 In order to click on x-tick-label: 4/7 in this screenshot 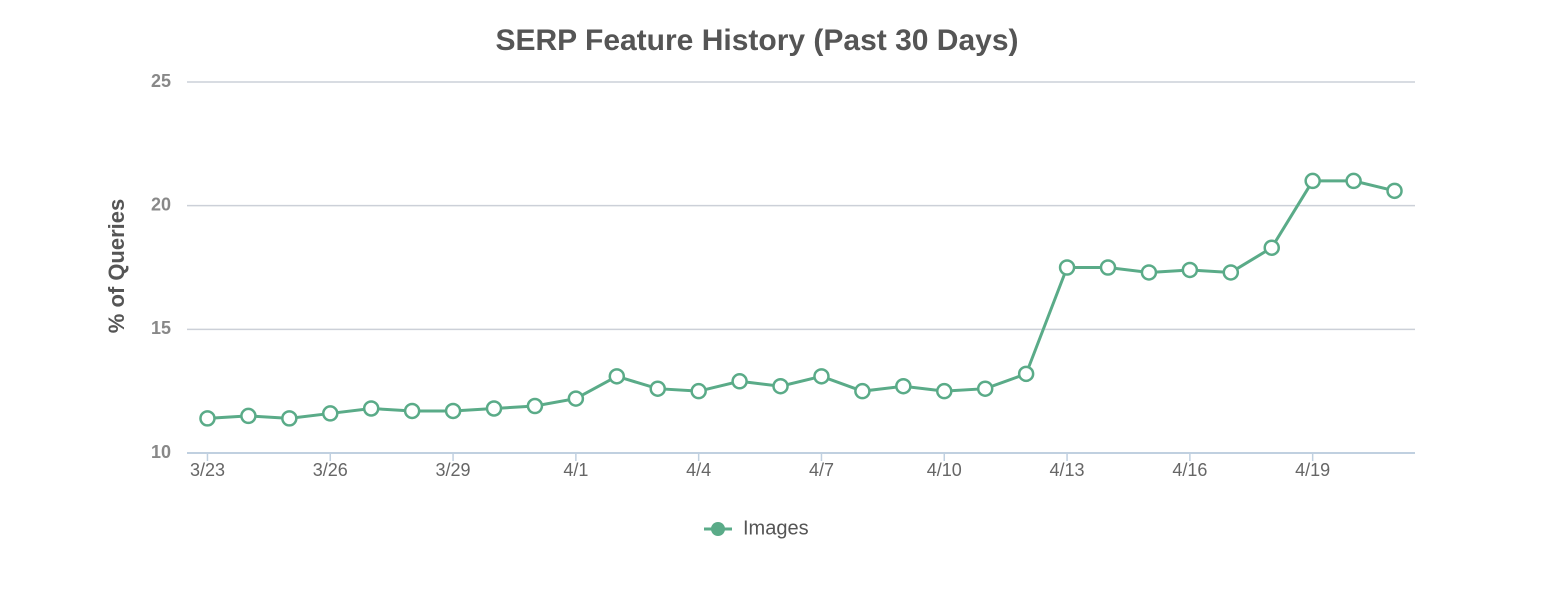, I will do `click(821, 470)`.